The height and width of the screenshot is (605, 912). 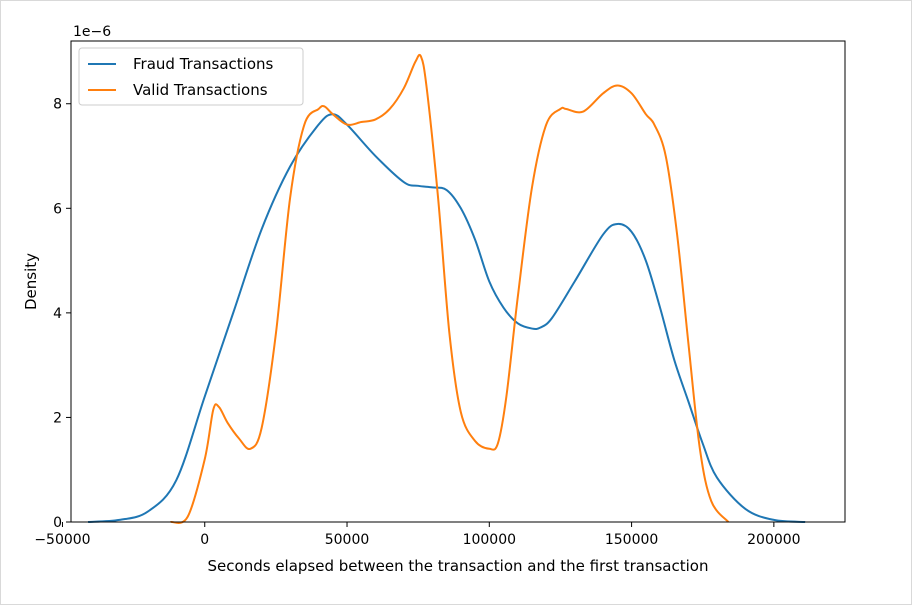 I want to click on legend-label: Fraud Transactions, so click(x=203, y=64).